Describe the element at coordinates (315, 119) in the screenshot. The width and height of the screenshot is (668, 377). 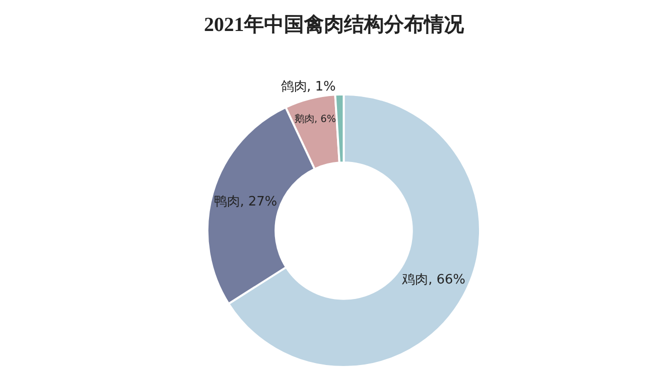
I see `slice-label: 鹅肉, 6%` at that location.